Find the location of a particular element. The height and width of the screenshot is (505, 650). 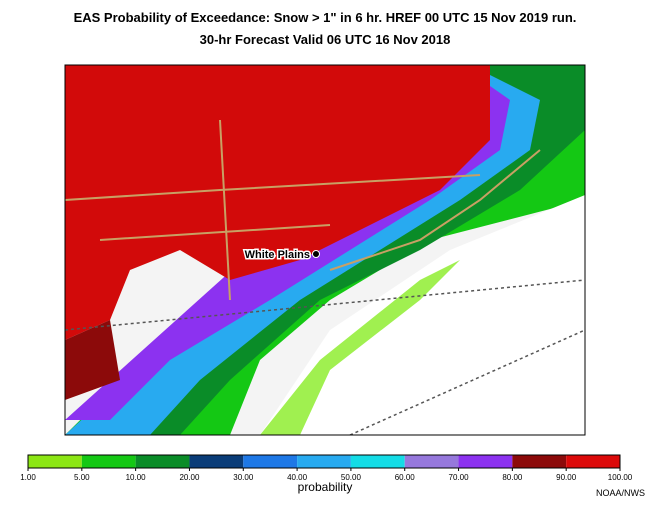

place-dot is located at coordinates (316, 254).